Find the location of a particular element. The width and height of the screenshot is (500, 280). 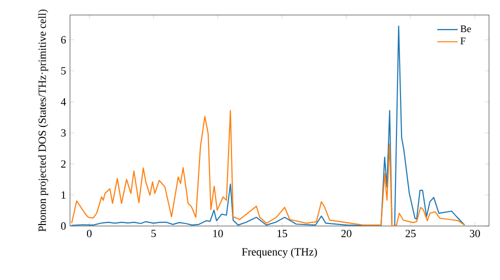

y-tick-label: 3 is located at coordinates (63, 133).